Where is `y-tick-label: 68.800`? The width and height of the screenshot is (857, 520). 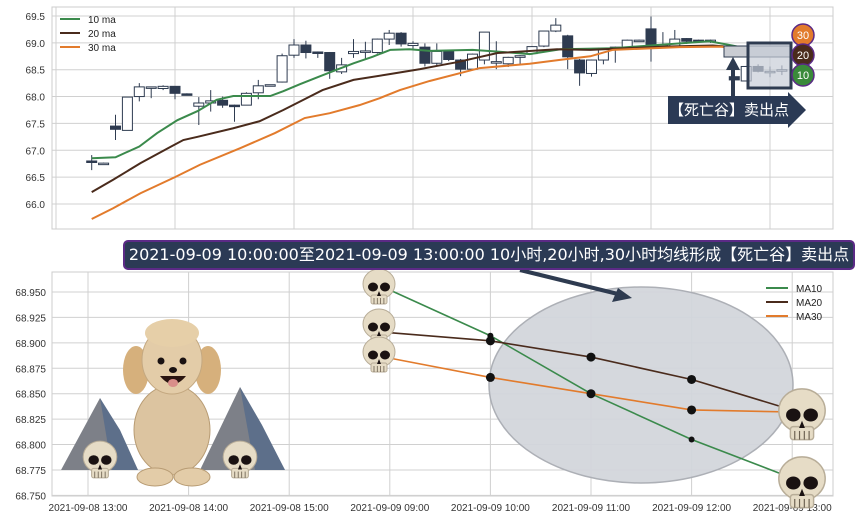 y-tick-label: 68.800 is located at coordinates (30, 446).